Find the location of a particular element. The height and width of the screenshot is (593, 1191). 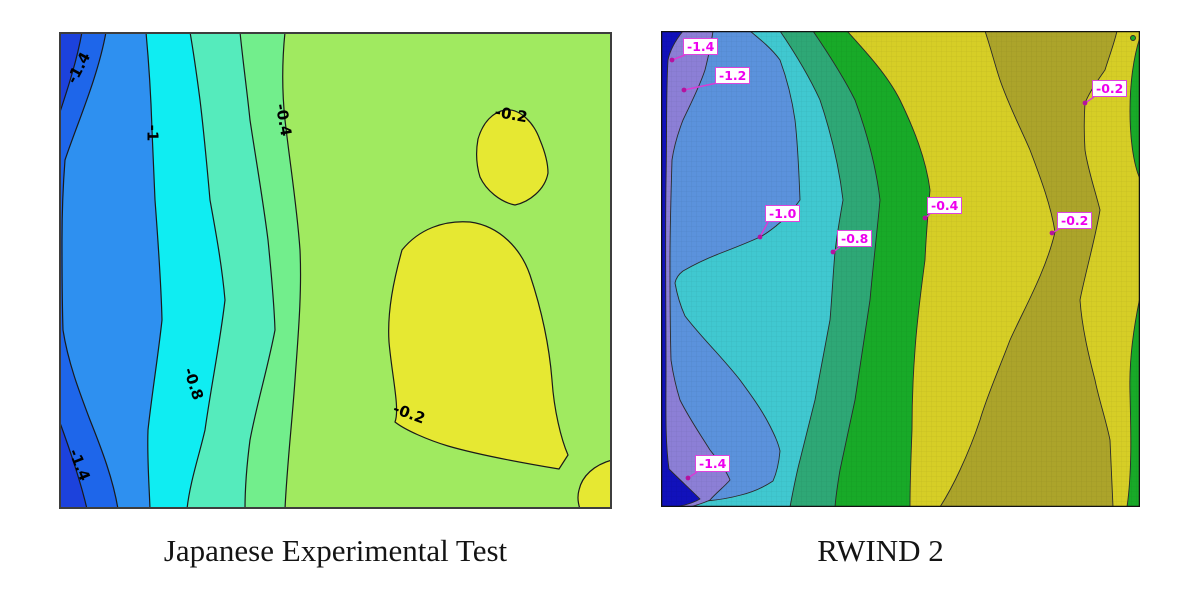

contour-value-label: -1.2 is located at coordinates (733, 75).